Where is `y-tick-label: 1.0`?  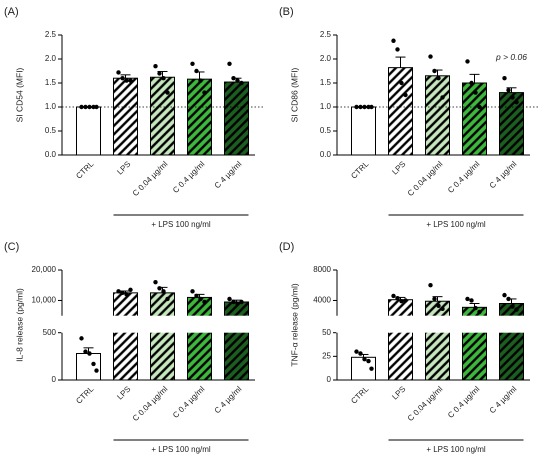 y-tick-label: 1.0 is located at coordinates (326, 106).